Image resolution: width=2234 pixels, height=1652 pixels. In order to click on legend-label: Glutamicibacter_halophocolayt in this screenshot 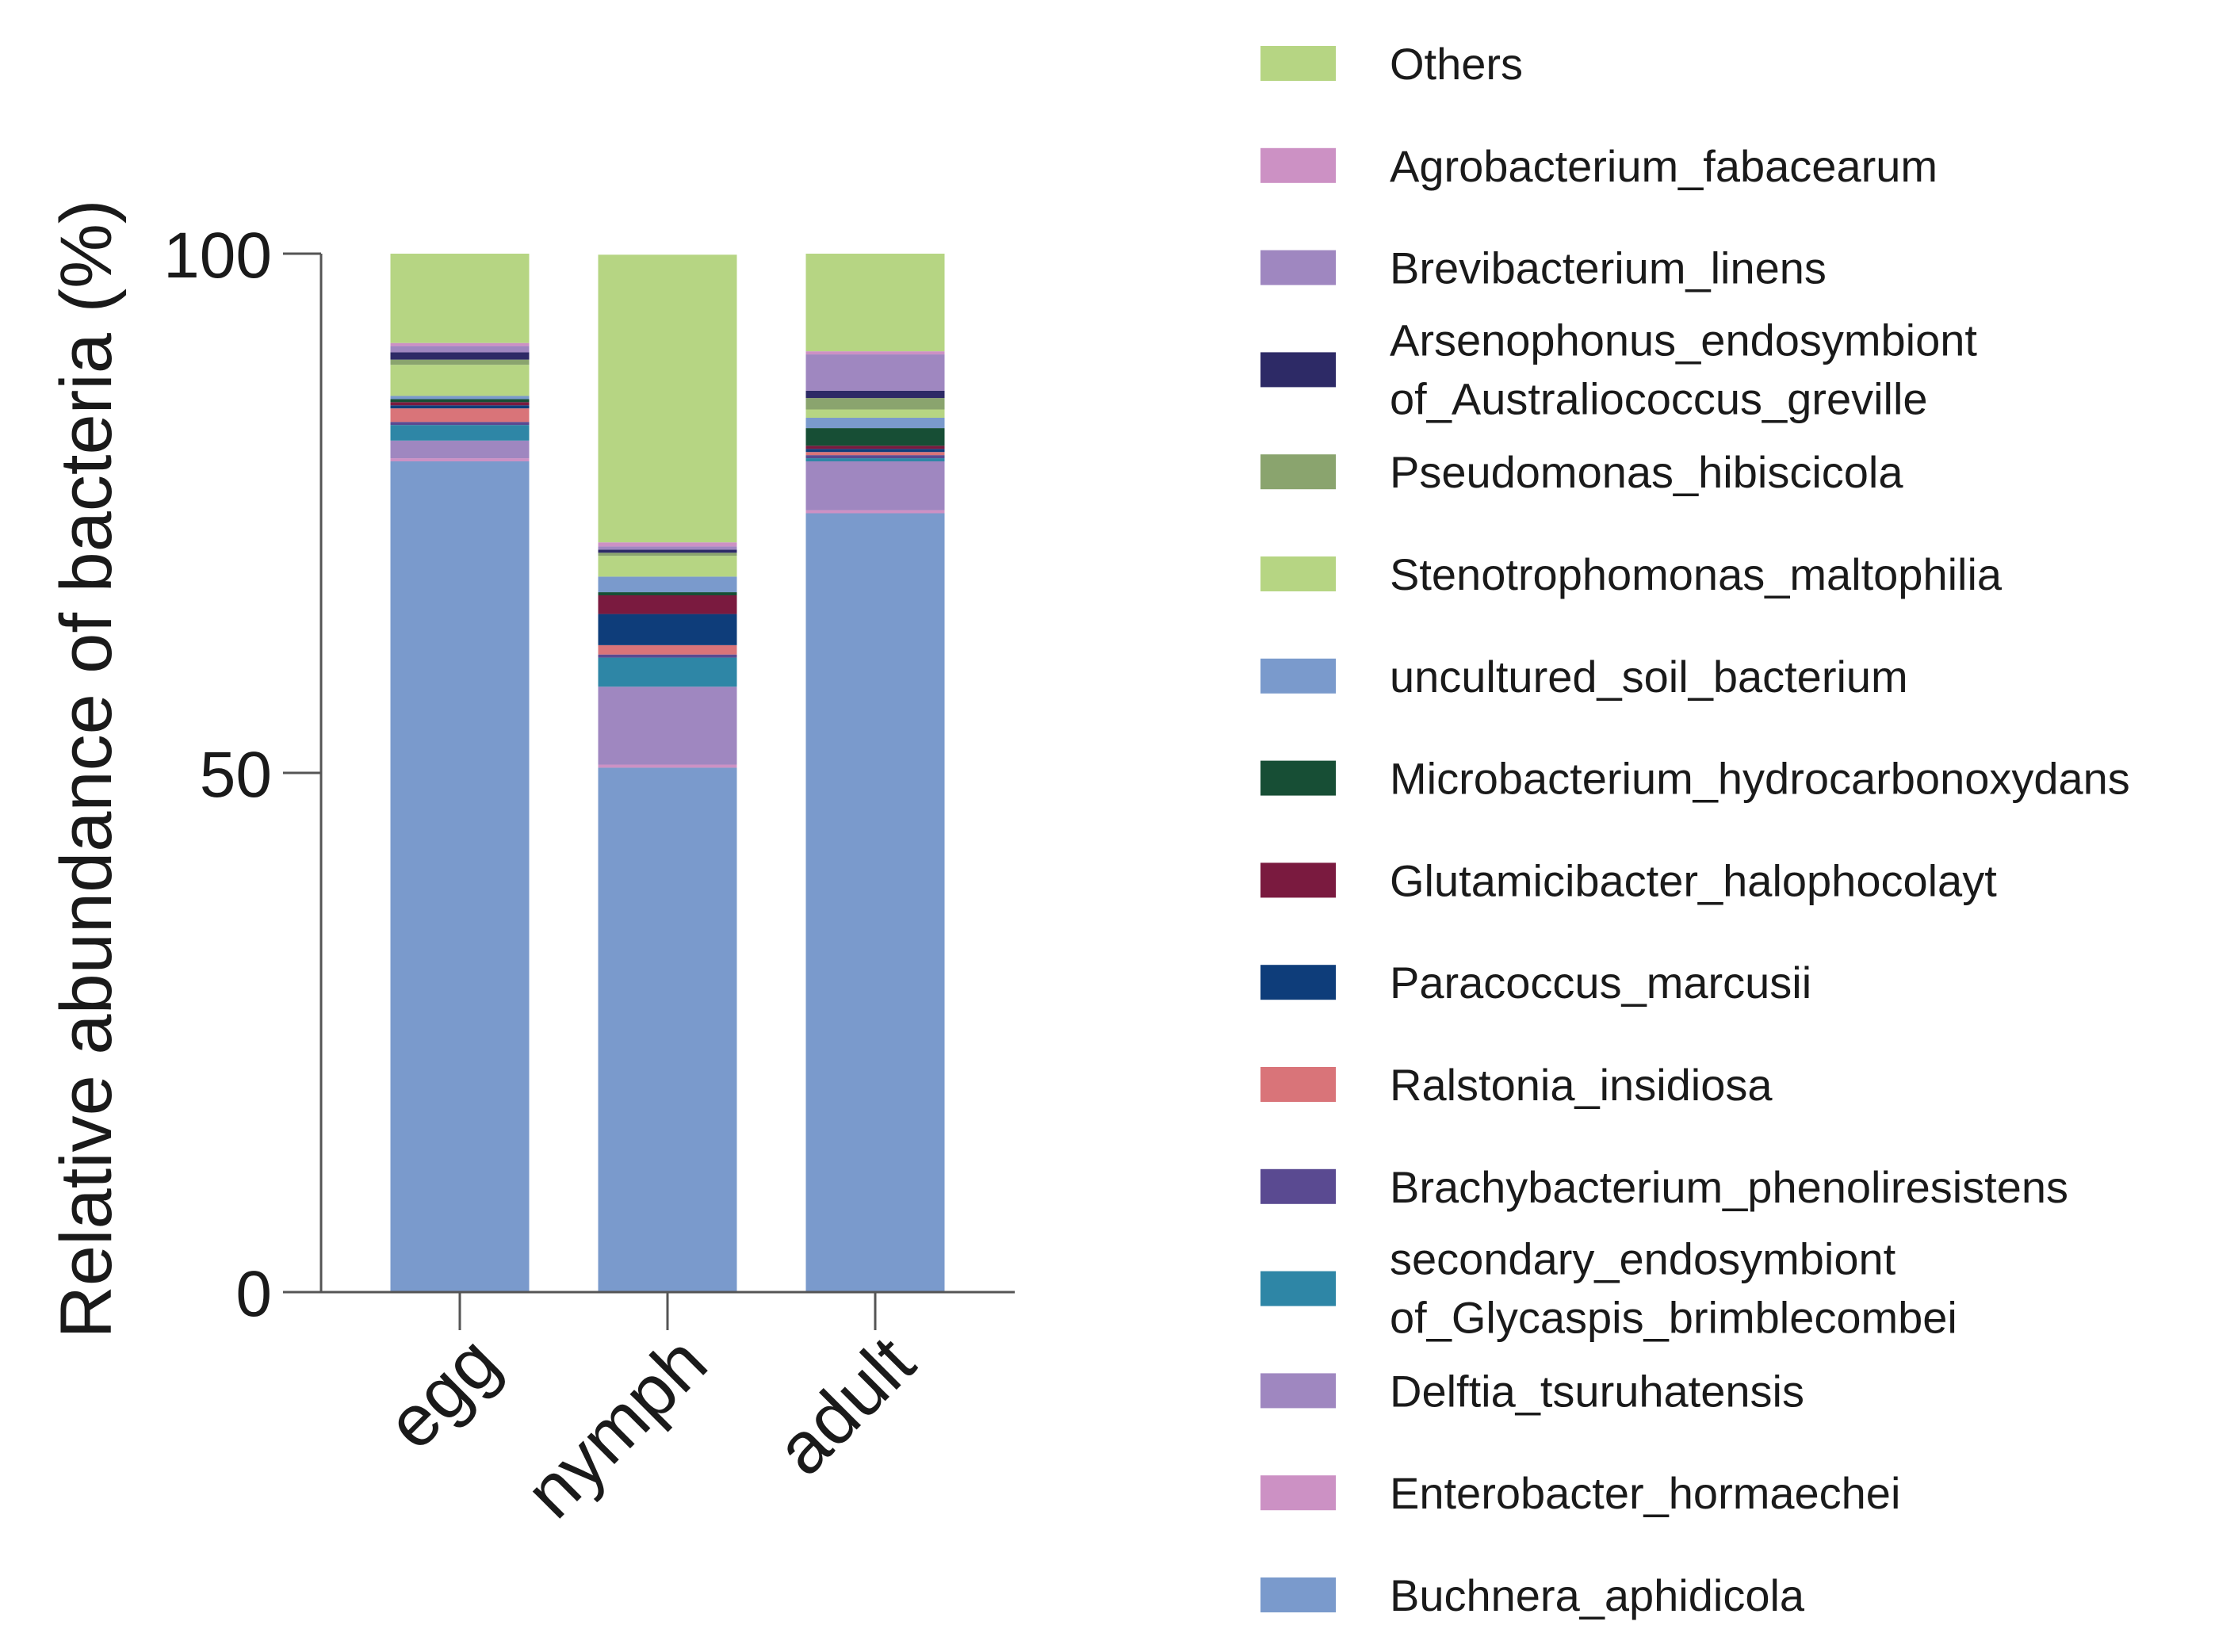, I will do `click(1693, 880)`.